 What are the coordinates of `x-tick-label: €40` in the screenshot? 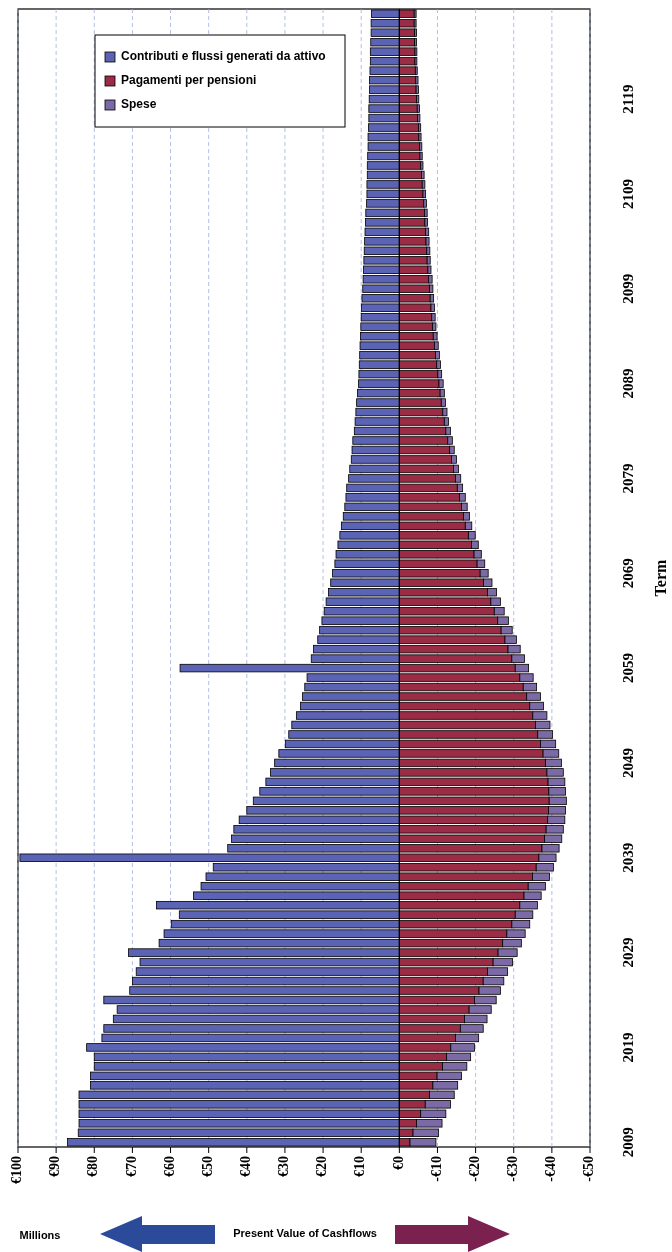 It's located at (246, 1166).